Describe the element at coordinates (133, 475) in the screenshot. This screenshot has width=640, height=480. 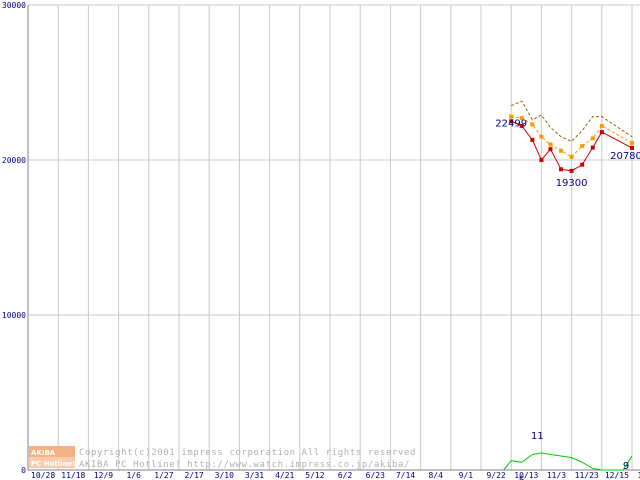
I see `x-tick-label: 1/6` at that location.